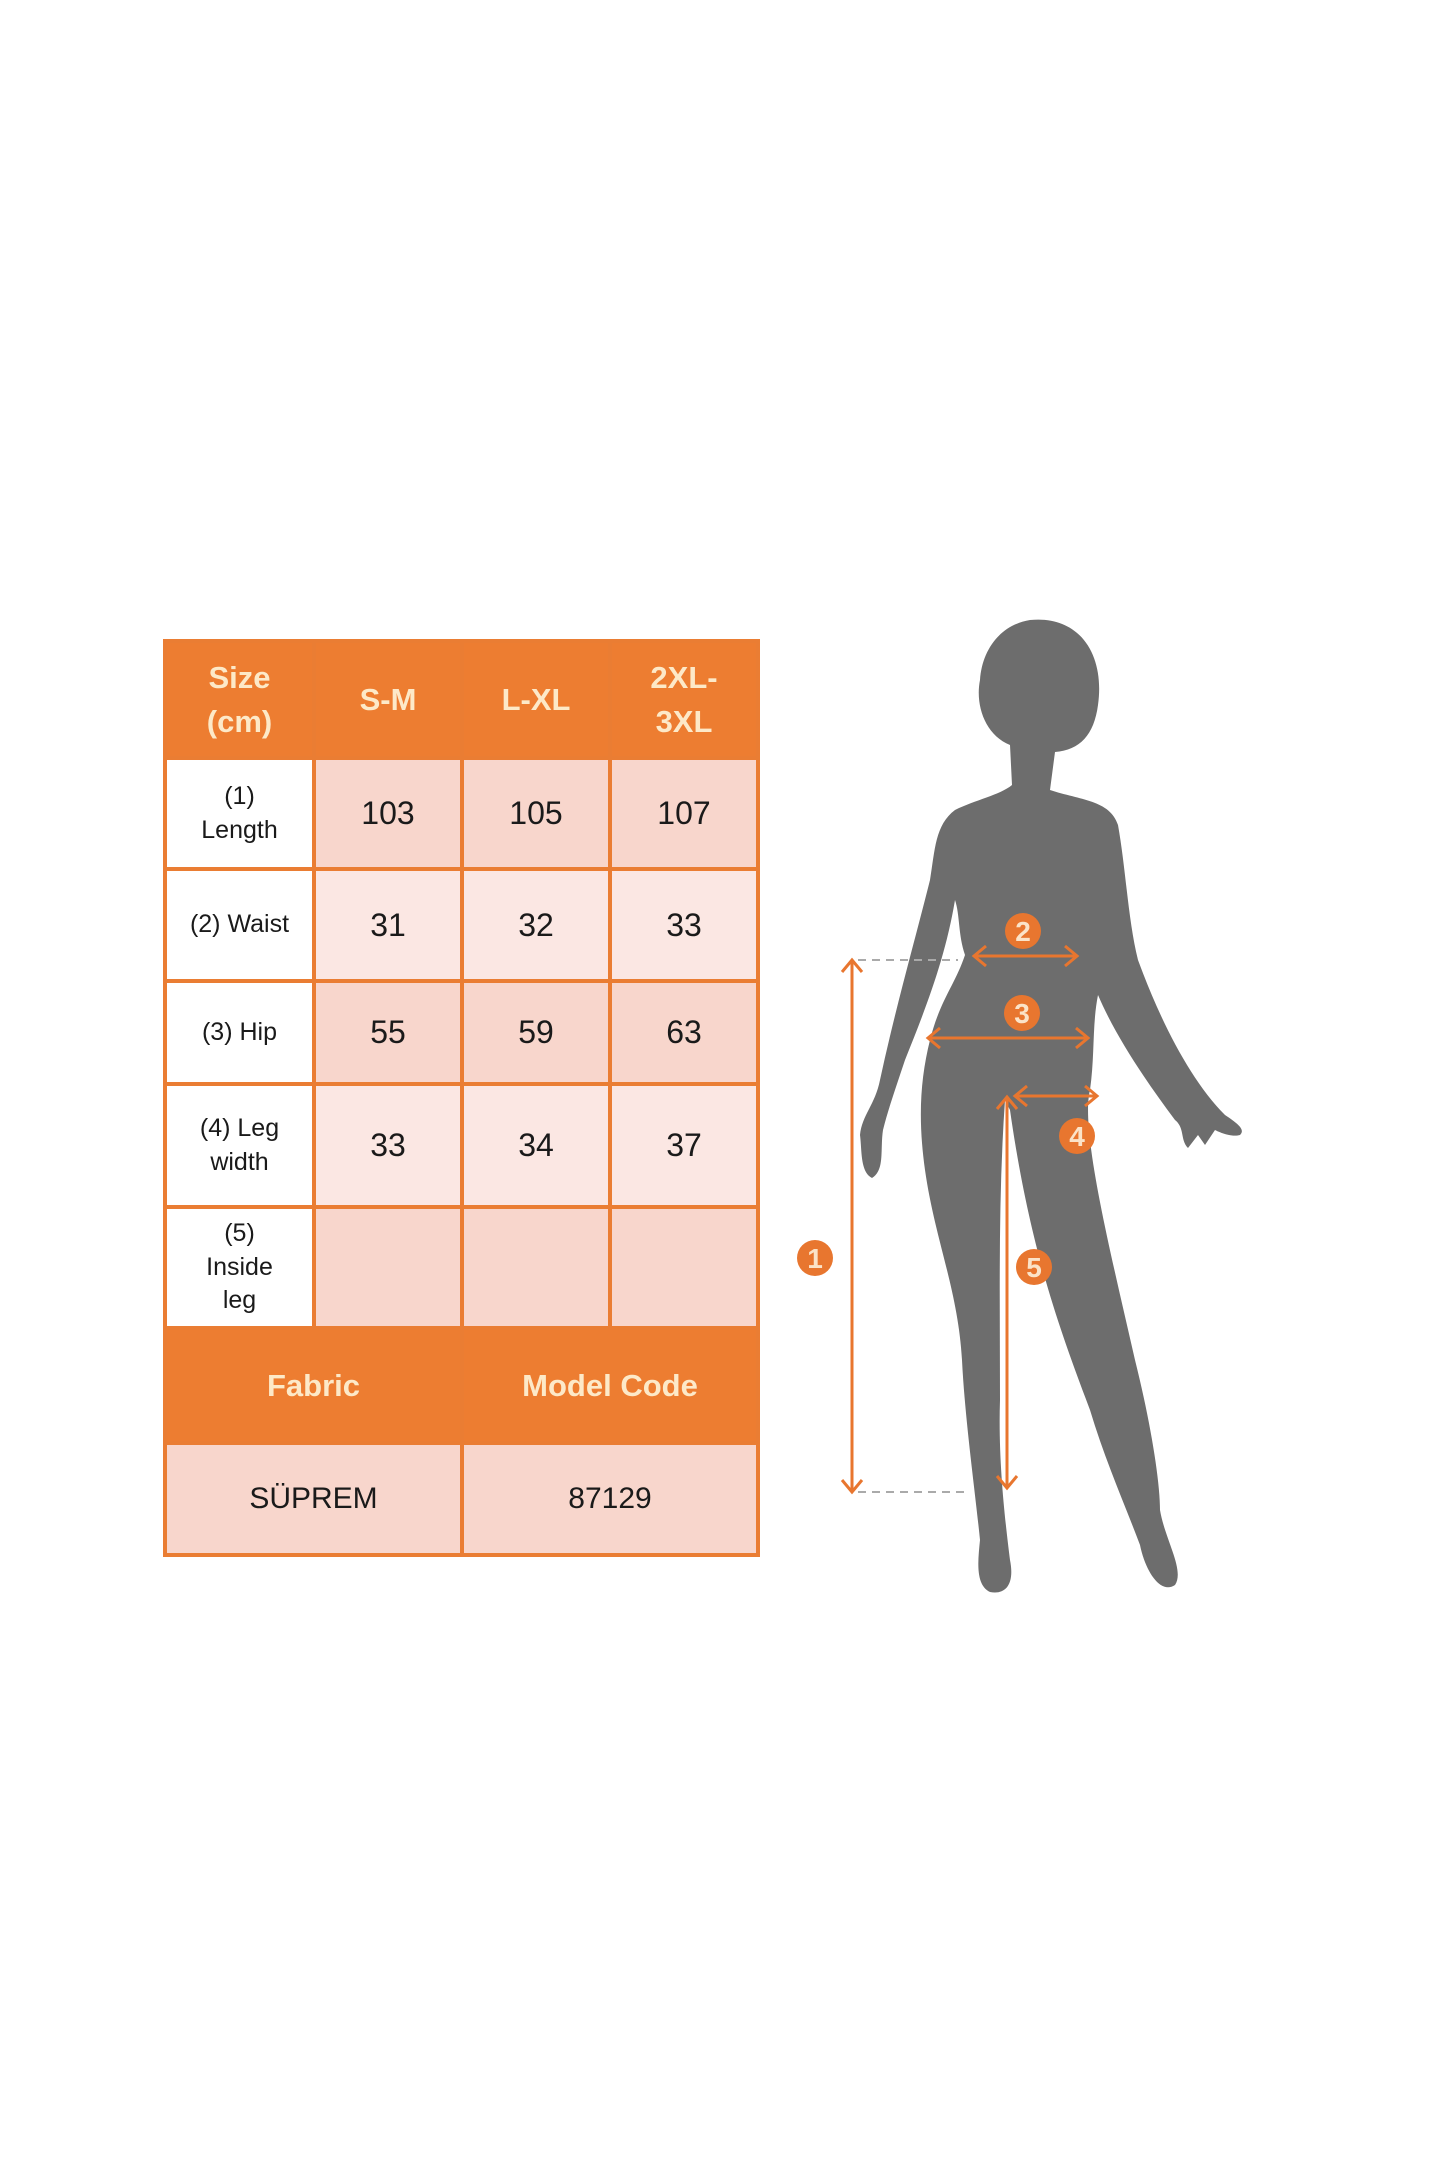 This screenshot has height=2160, width=1440. I want to click on table-row: (1) Length 103 105 107, so click(461, 813).